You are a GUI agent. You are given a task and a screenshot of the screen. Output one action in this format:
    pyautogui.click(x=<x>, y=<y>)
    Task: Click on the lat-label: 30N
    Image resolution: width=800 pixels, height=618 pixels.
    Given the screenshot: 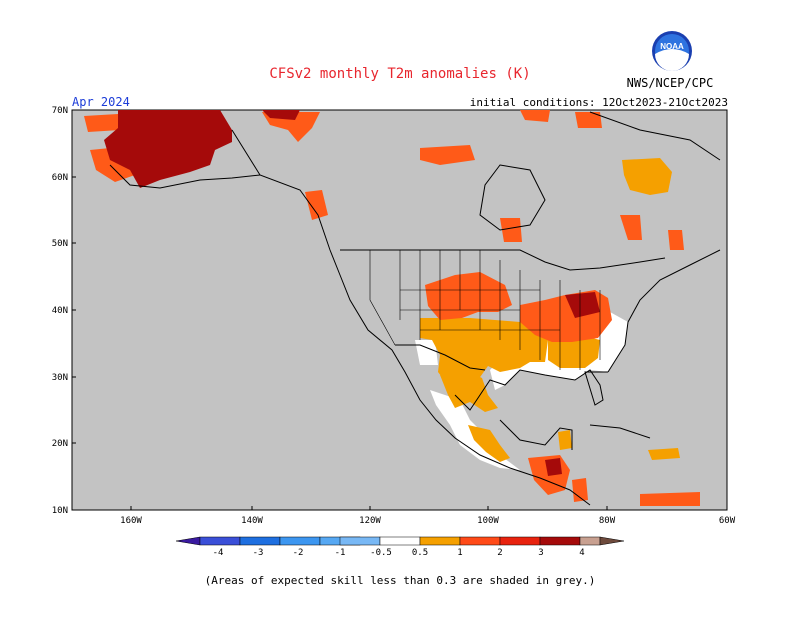 What is the action you would take?
    pyautogui.click(x=60, y=378)
    